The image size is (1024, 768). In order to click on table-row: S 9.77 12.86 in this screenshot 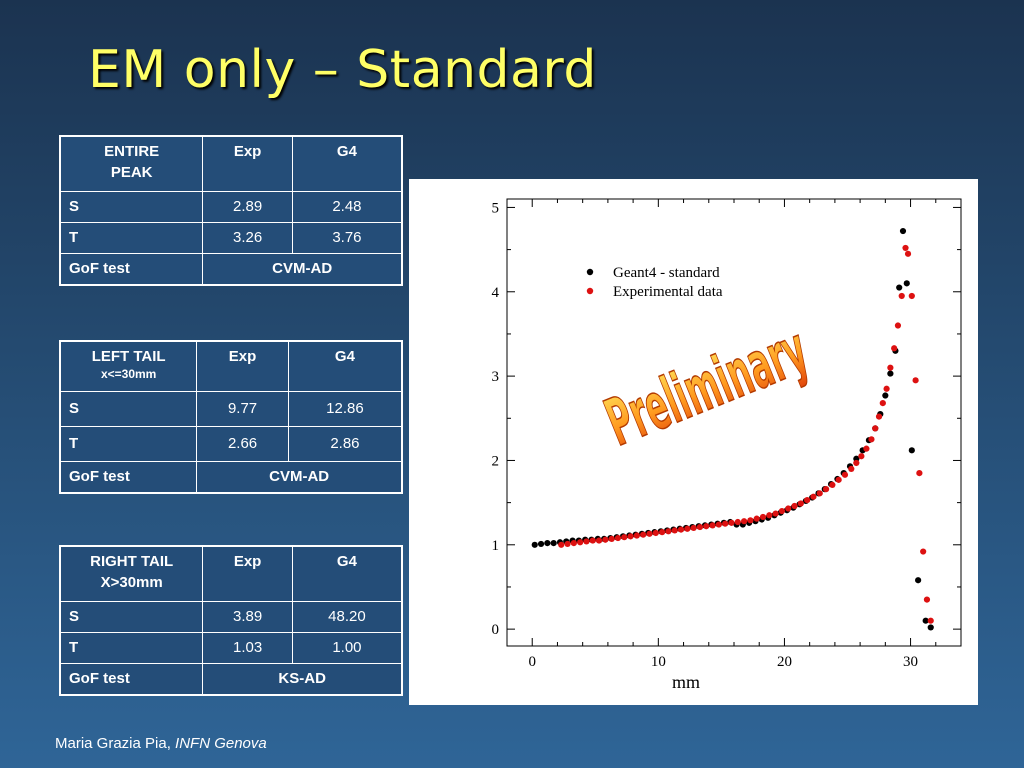, I will do `click(231, 408)`.